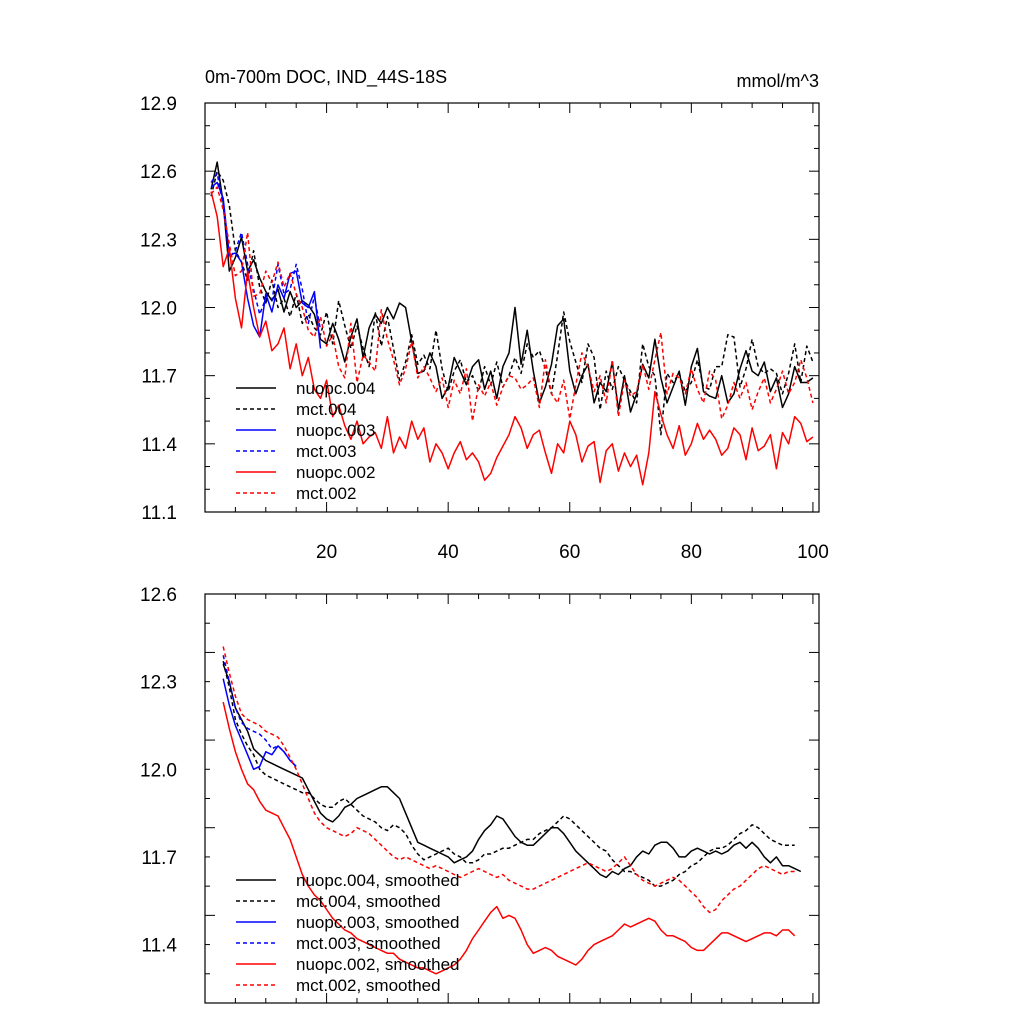 The width and height of the screenshot is (1024, 1024). What do you see at coordinates (378, 880) in the screenshot?
I see `bottom-legend-label-nuopc-004-smoothed: nuopc.004, smoothed` at bounding box center [378, 880].